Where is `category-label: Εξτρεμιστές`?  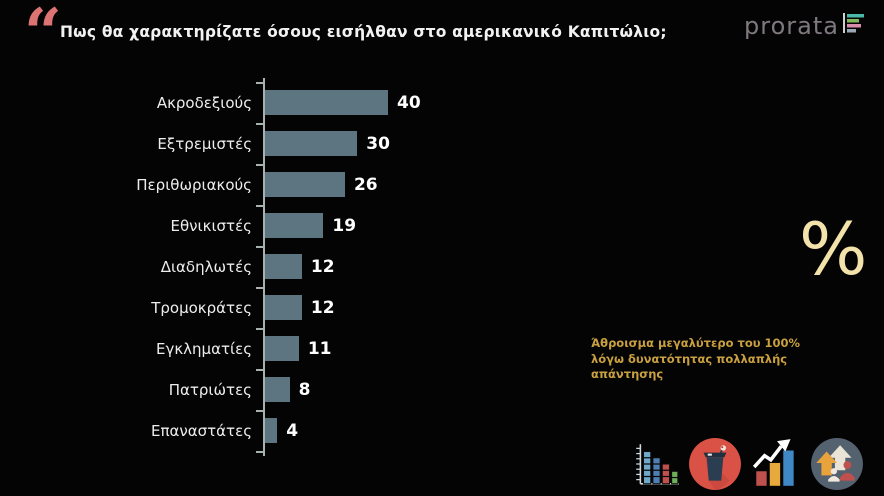 category-label: Εξτρεμιστές is located at coordinates (204, 143).